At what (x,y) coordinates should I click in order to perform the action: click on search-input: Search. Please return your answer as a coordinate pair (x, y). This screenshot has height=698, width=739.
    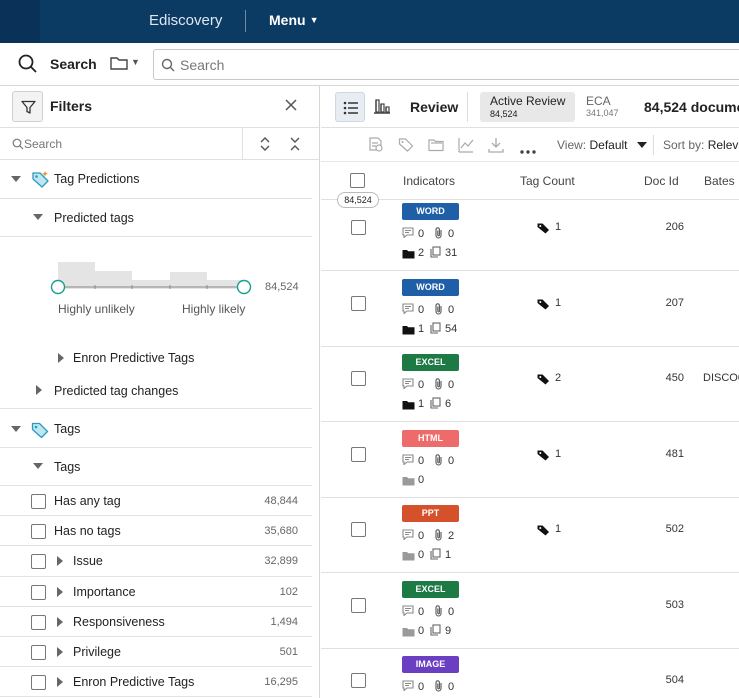
    Looking at the image, I should click on (446, 64).